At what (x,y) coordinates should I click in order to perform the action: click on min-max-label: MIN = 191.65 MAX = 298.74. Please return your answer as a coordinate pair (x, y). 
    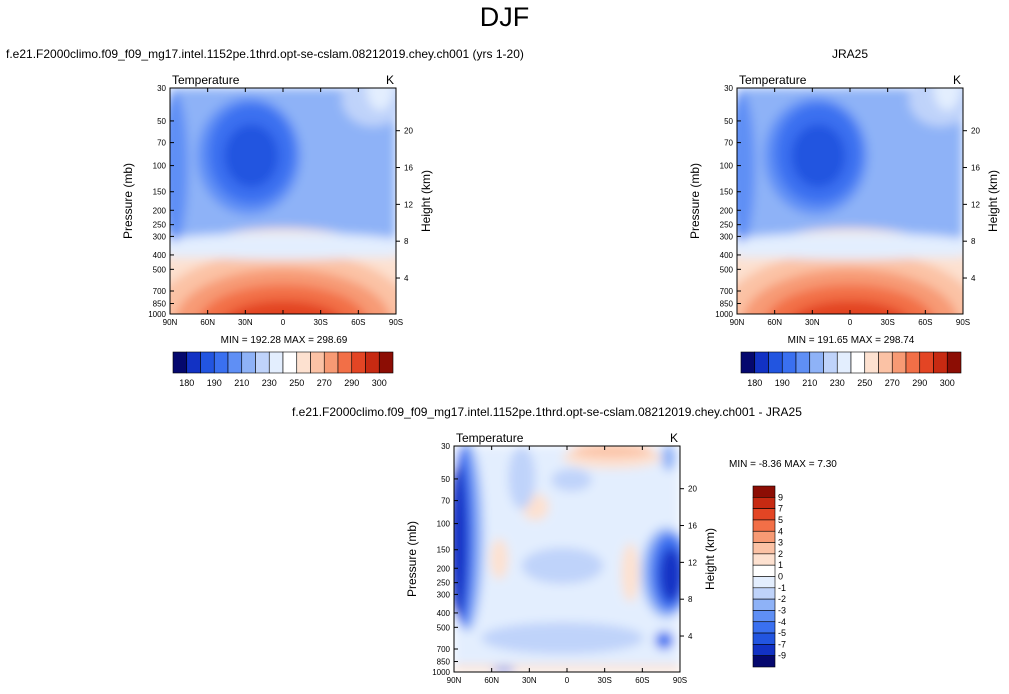
    Looking at the image, I should click on (851, 340).